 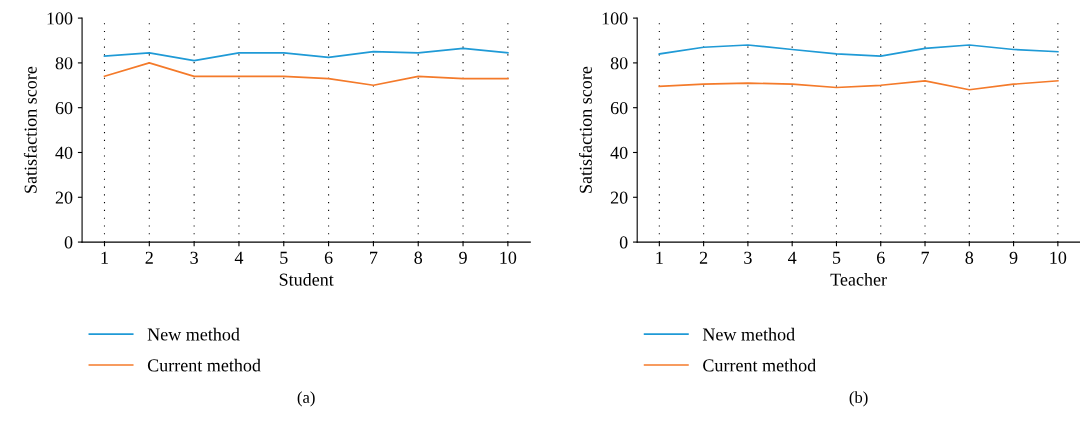 I want to click on x-axis-title: Teacher, so click(x=858, y=279).